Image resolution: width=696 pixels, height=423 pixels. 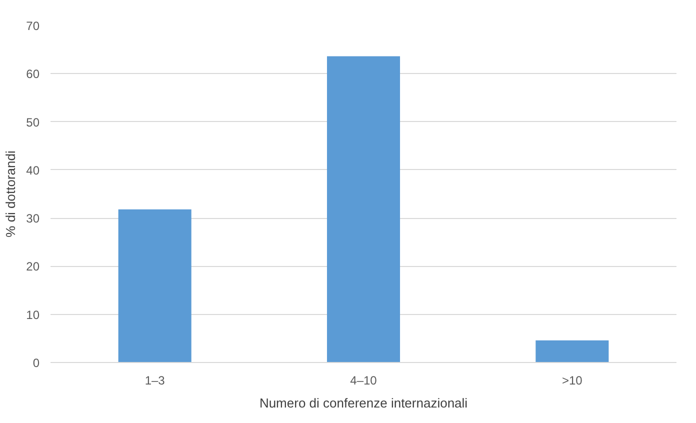 What do you see at coordinates (33, 170) in the screenshot?
I see `y-tick-label: 40` at bounding box center [33, 170].